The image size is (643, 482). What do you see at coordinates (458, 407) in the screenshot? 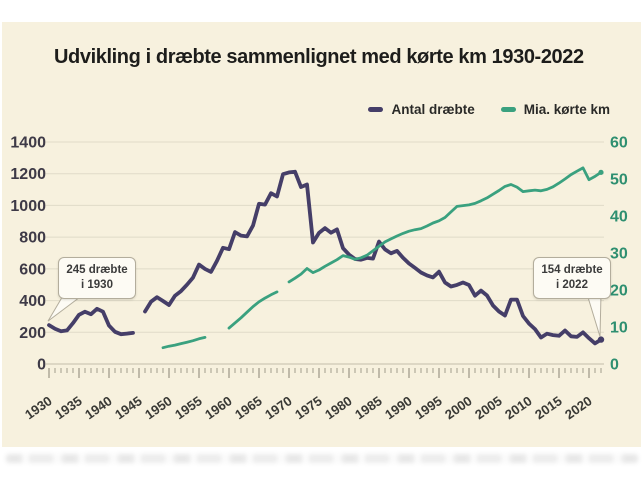
I see `x-axis-label: 2000` at bounding box center [458, 407].